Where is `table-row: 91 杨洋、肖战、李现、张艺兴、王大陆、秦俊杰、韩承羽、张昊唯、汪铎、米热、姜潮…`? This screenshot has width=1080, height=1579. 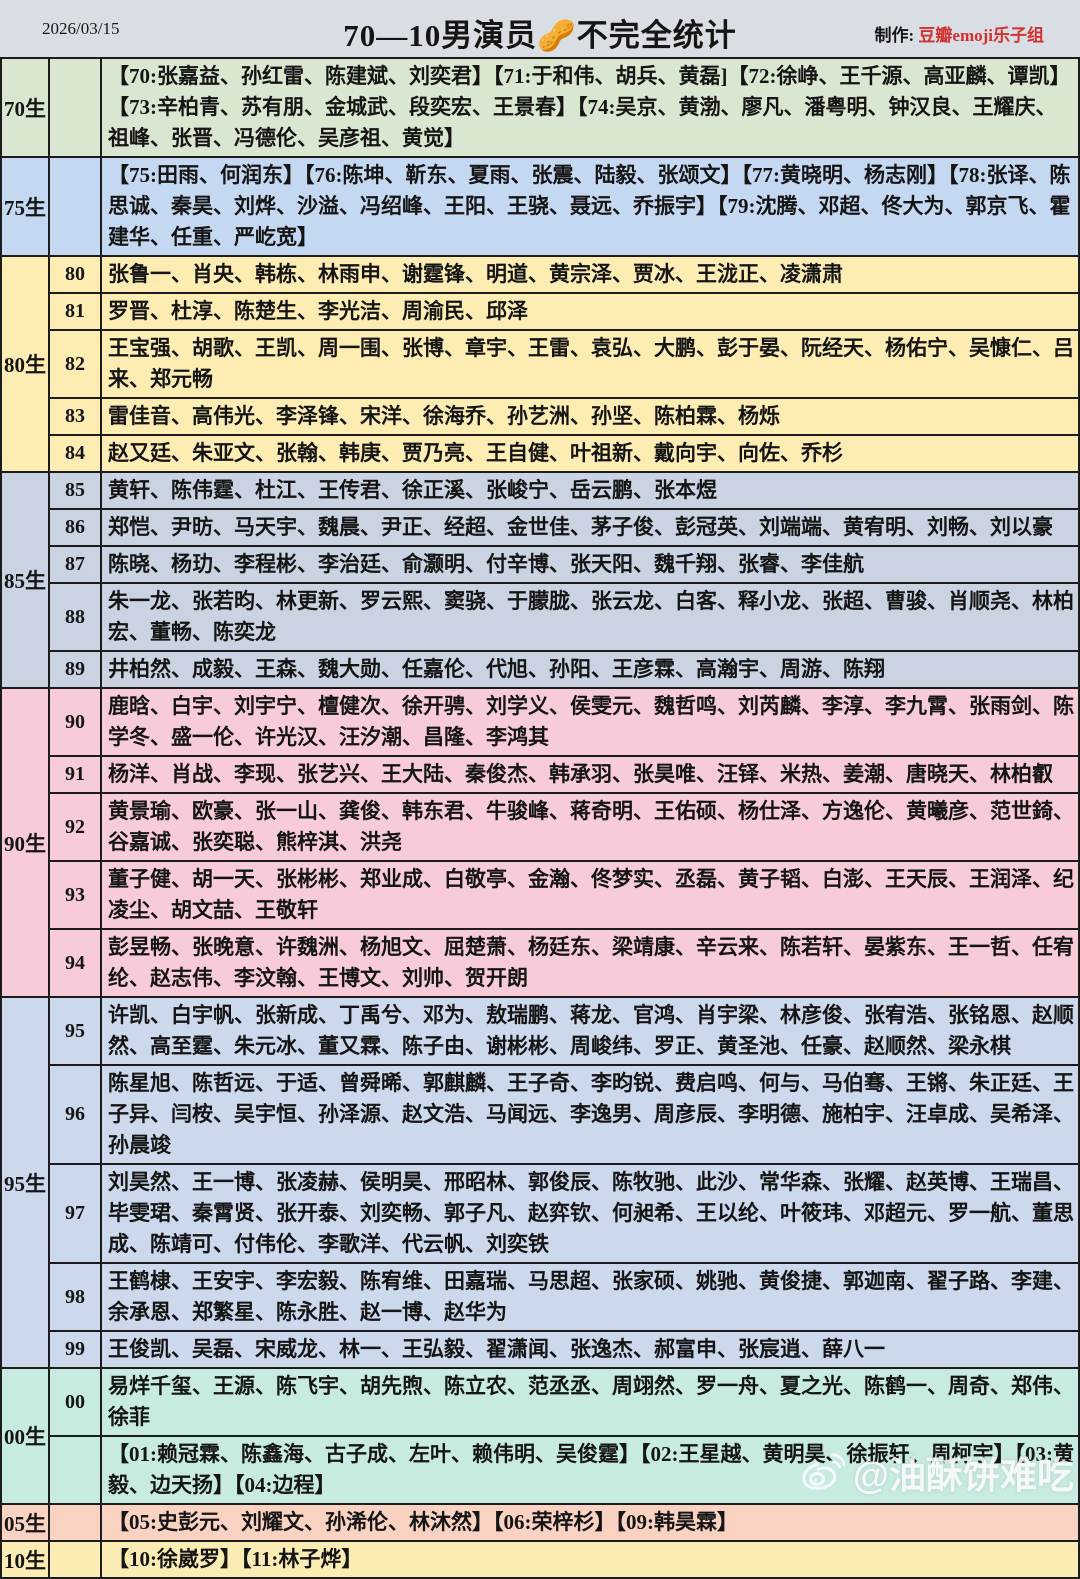
table-row: 91 杨洋、肖战、李现、张艺兴、王大陆、秦俊杰、韩承羽、张昊唯、汪铎、米热、姜潮… is located at coordinates (564, 773).